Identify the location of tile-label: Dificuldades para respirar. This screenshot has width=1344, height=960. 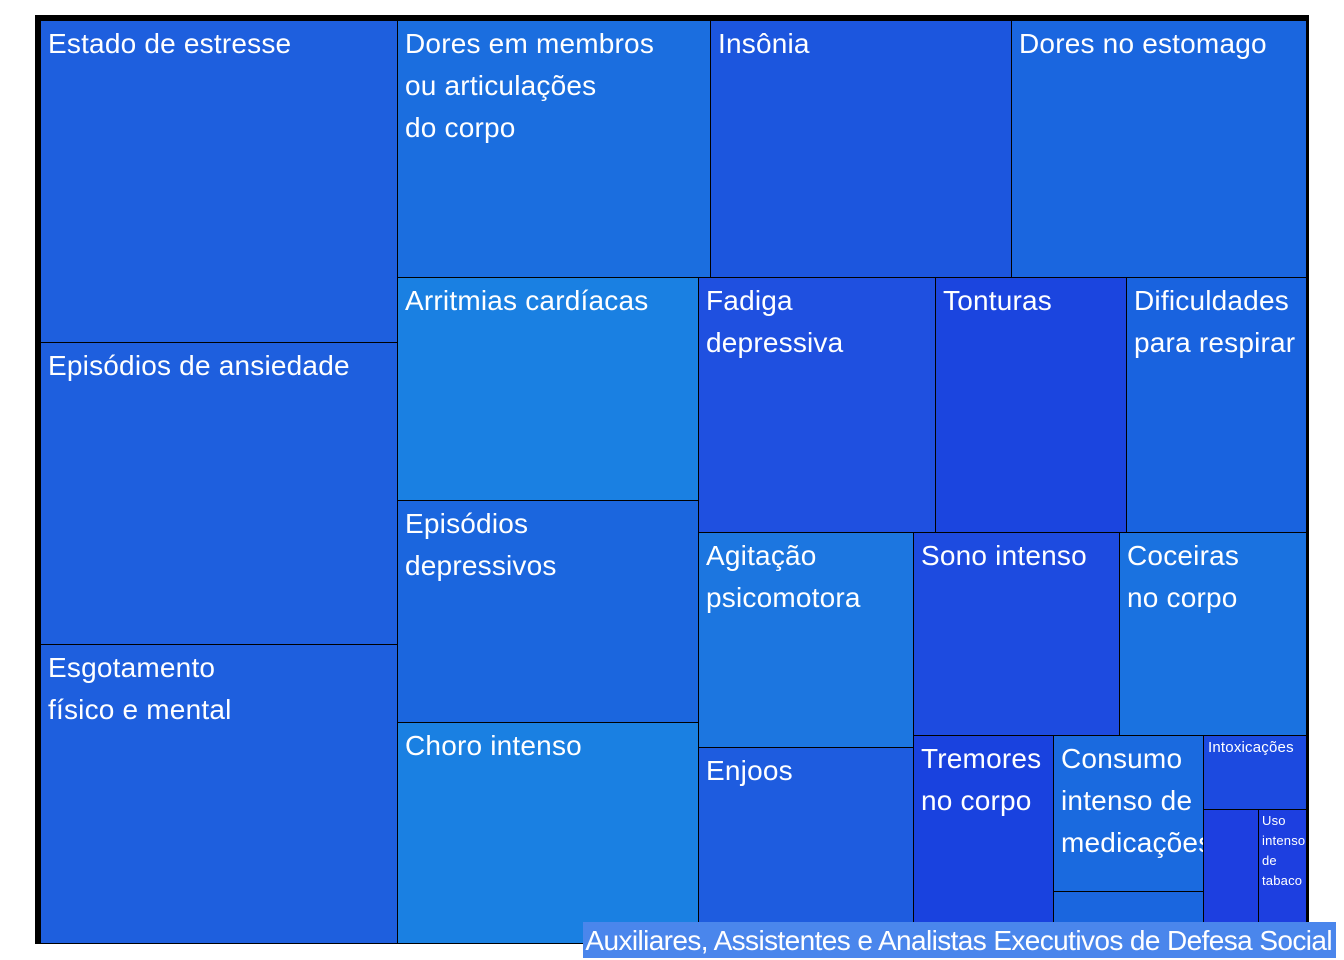
(1215, 321).